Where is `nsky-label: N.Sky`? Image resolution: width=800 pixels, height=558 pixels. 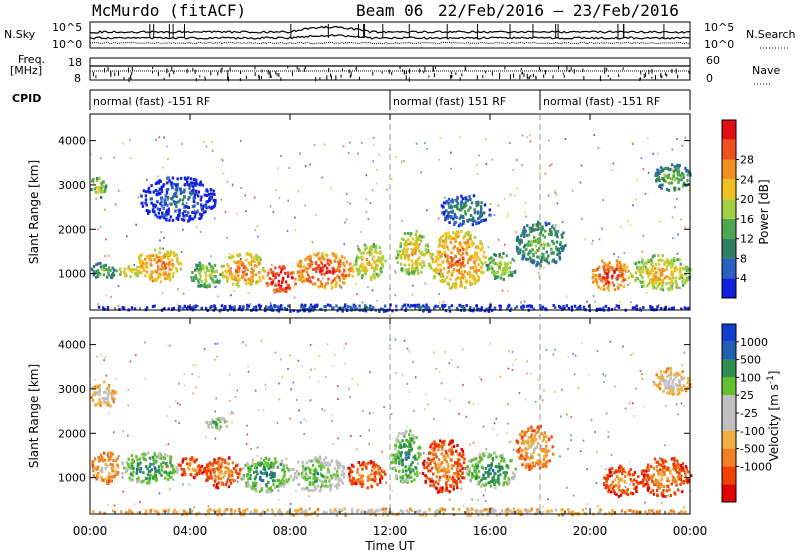 nsky-label: N.Sky is located at coordinates (20, 34).